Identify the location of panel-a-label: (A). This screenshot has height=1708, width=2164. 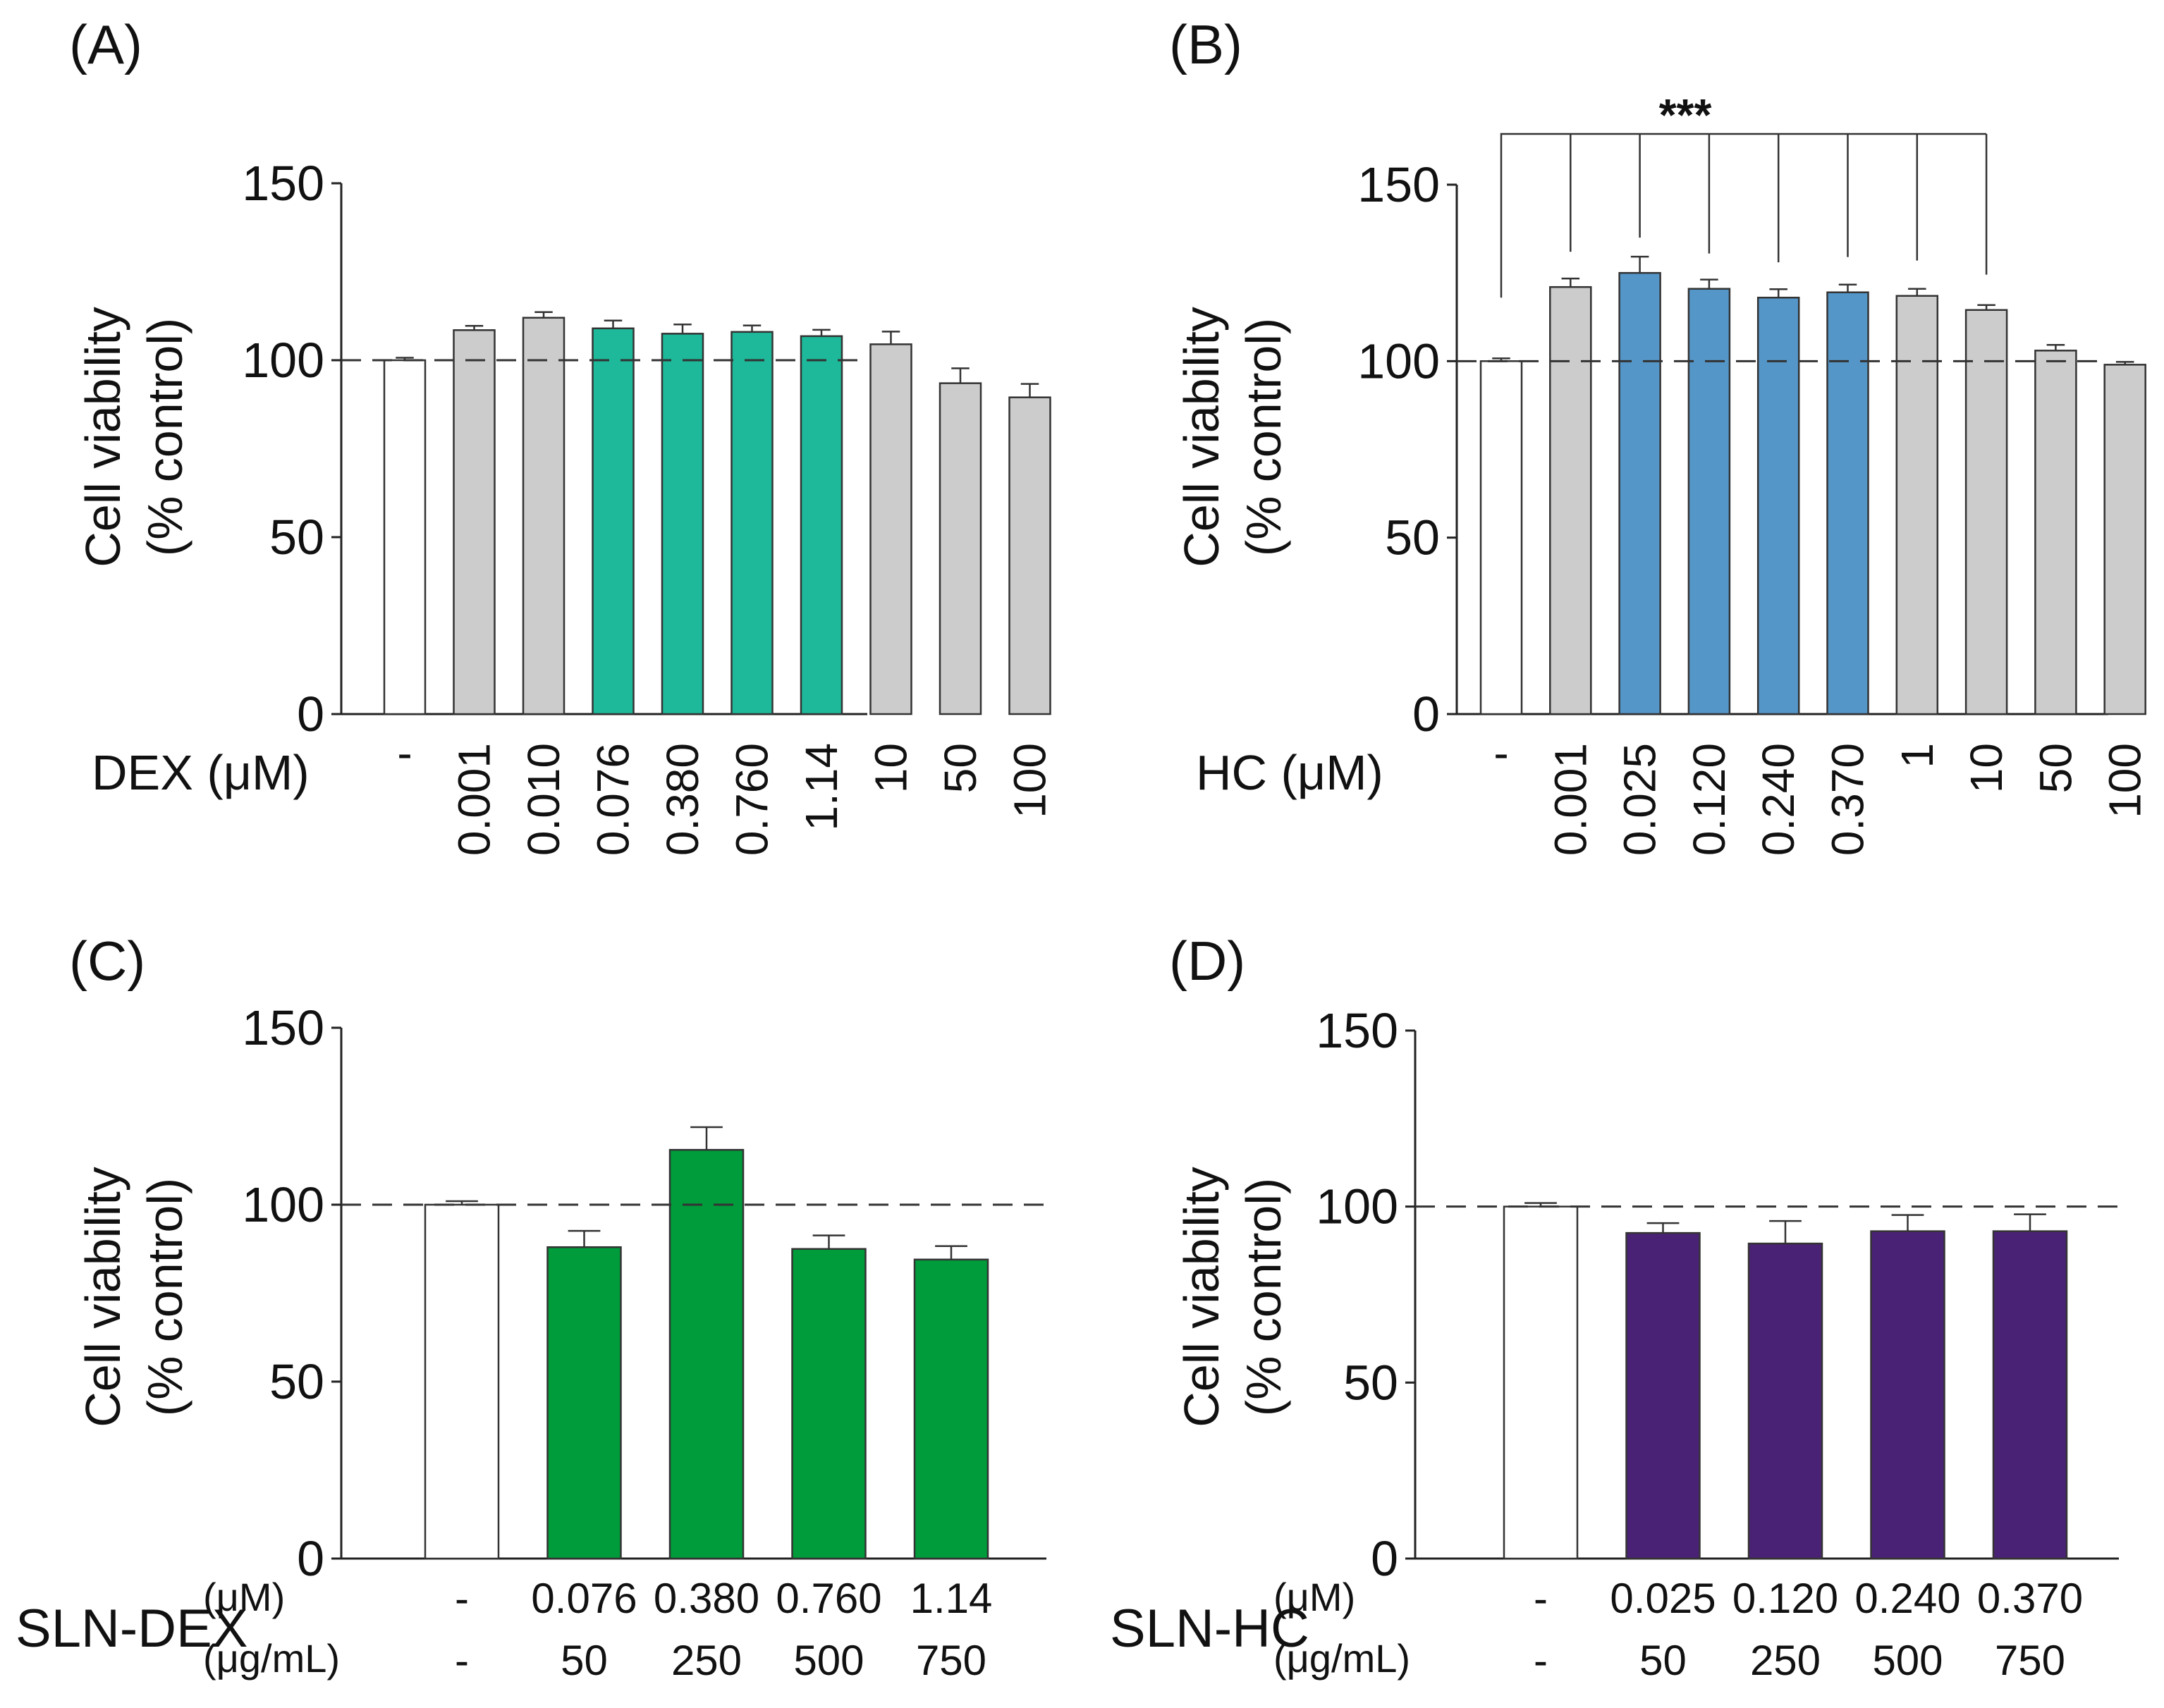
(105, 44).